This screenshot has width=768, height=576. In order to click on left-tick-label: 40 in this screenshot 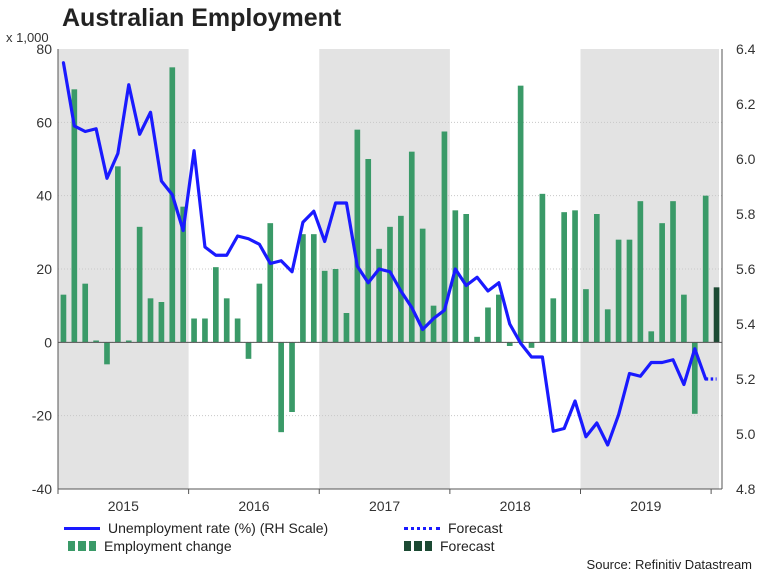, I will do `click(44, 196)`.